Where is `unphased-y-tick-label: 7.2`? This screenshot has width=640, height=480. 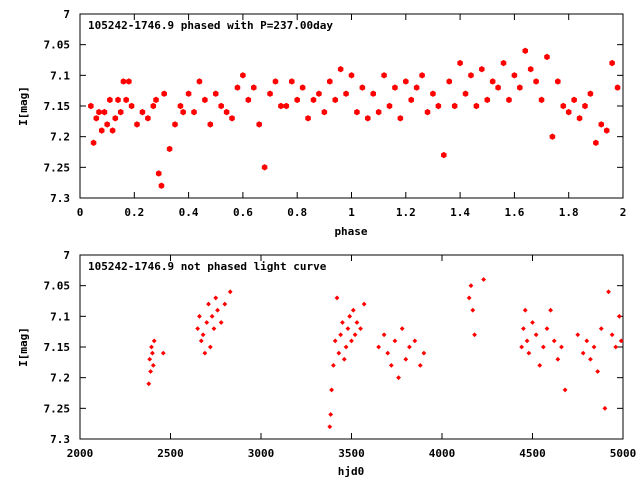
unphased-y-tick-label: 7.2 is located at coordinates (60, 378).